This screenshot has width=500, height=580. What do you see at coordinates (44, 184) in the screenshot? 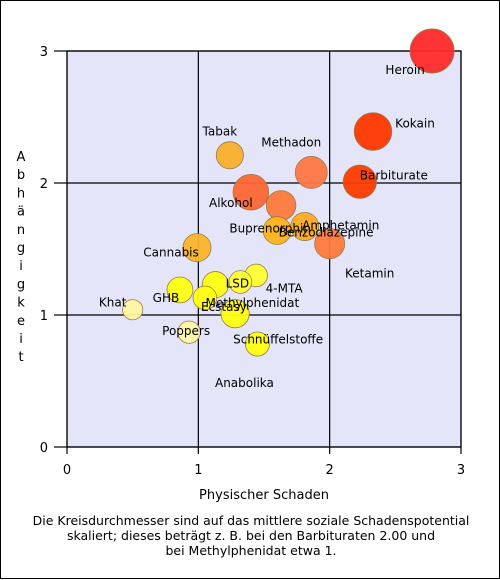
I see `y-tick-label: 2` at bounding box center [44, 184].